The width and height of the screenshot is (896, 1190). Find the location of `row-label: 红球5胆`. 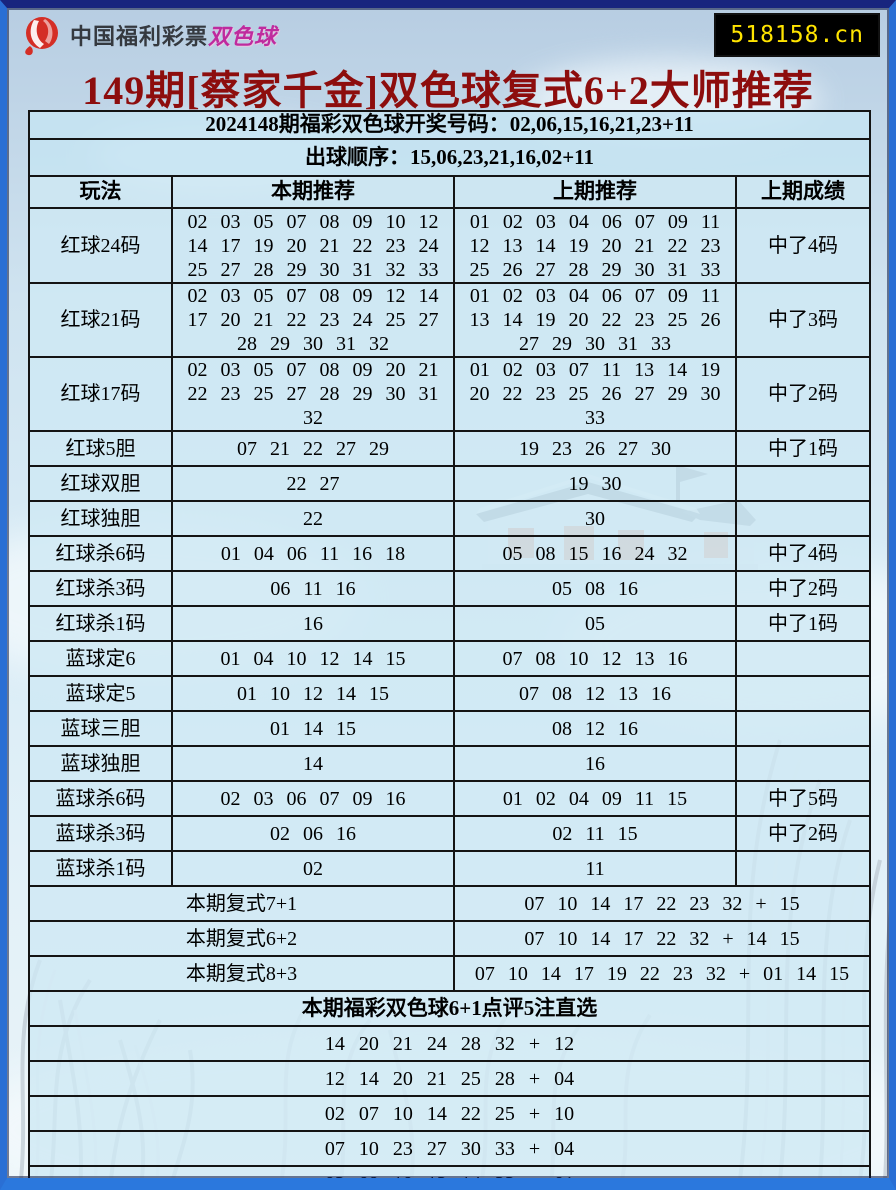

row-label: 红球5胆 is located at coordinates (100, 448).